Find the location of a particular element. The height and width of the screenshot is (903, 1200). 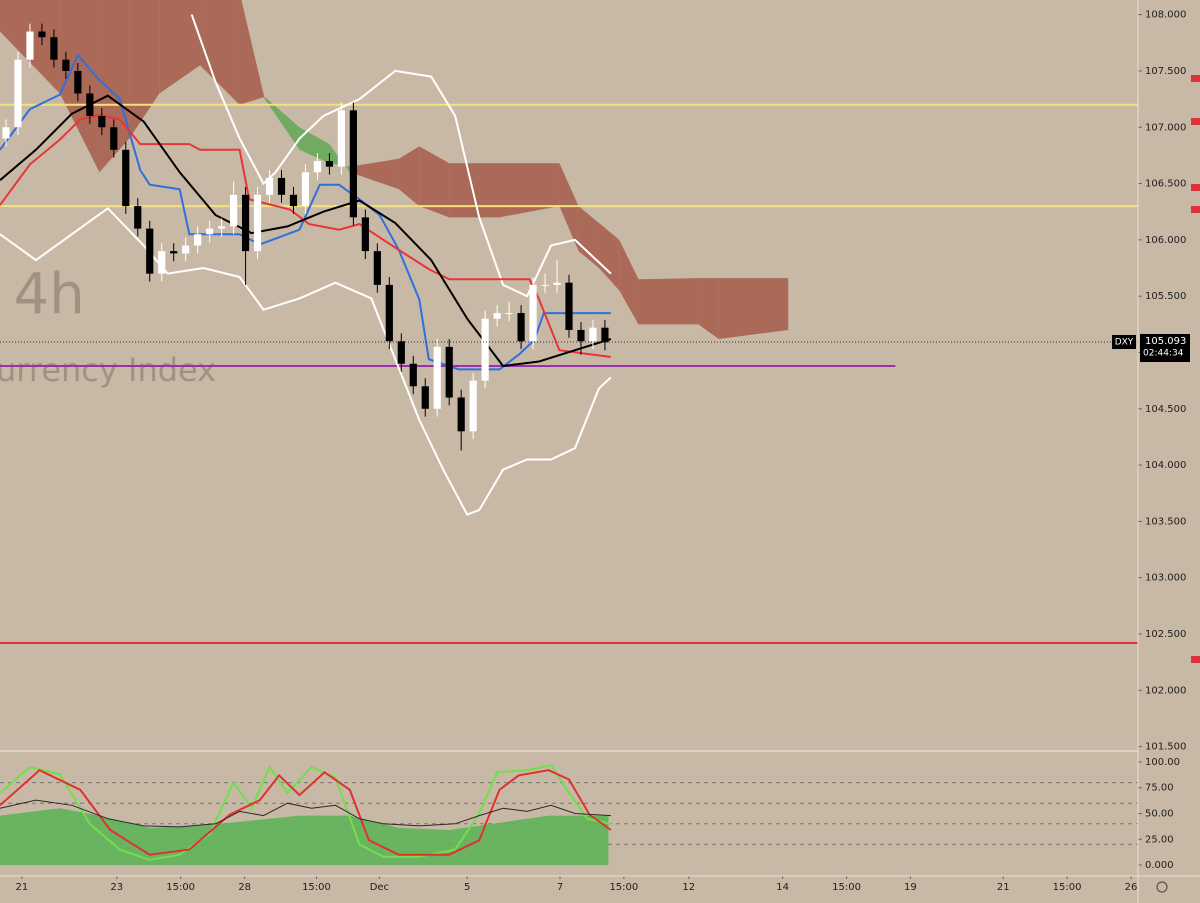

settings-icon is located at coordinates (1162, 887).